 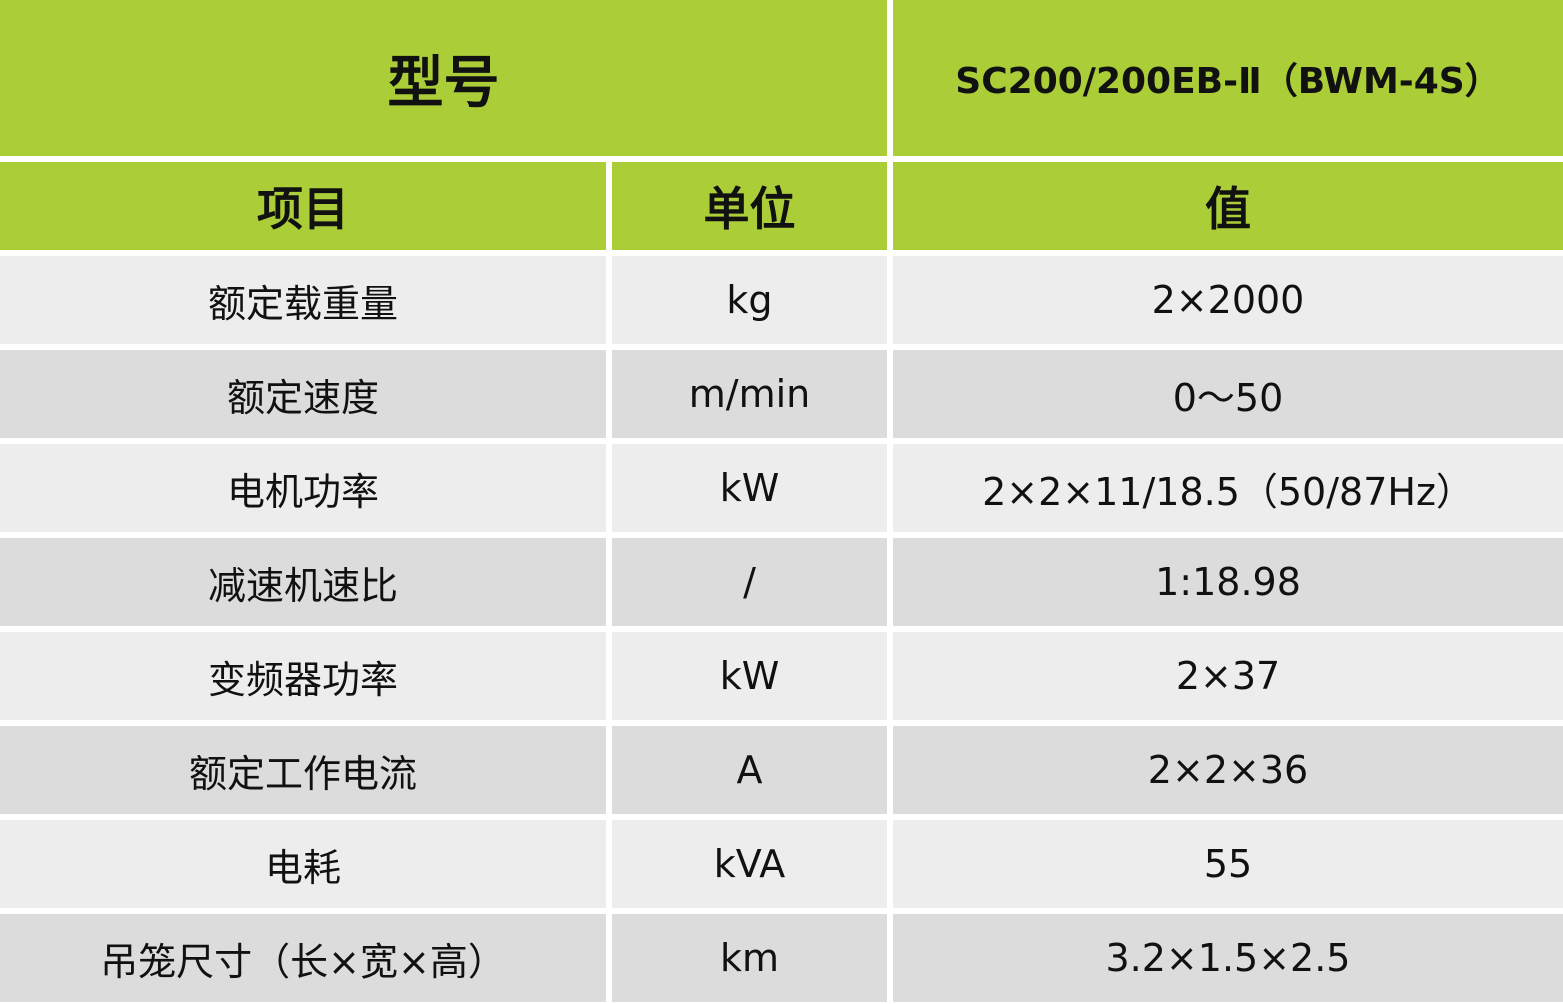 I want to click on table-cell-unit: kg, so click(x=749, y=300).